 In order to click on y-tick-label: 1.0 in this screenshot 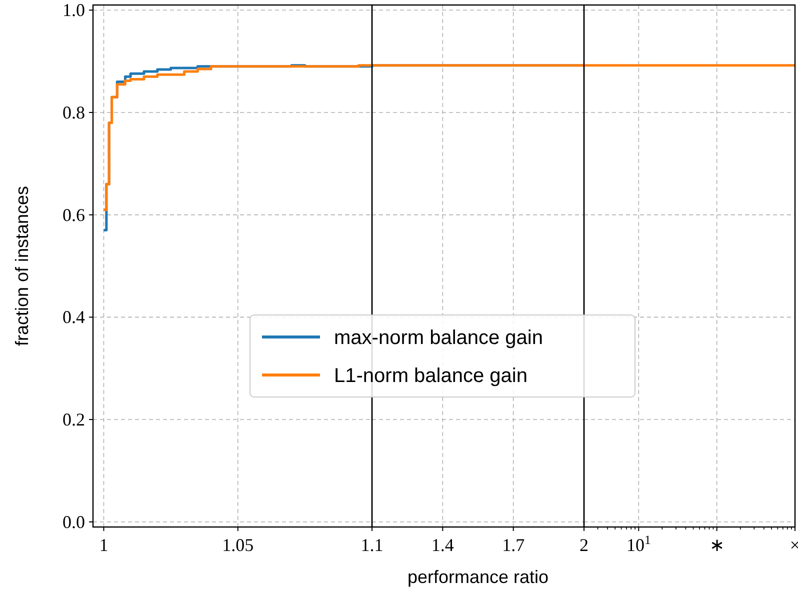, I will do `click(73, 10)`.